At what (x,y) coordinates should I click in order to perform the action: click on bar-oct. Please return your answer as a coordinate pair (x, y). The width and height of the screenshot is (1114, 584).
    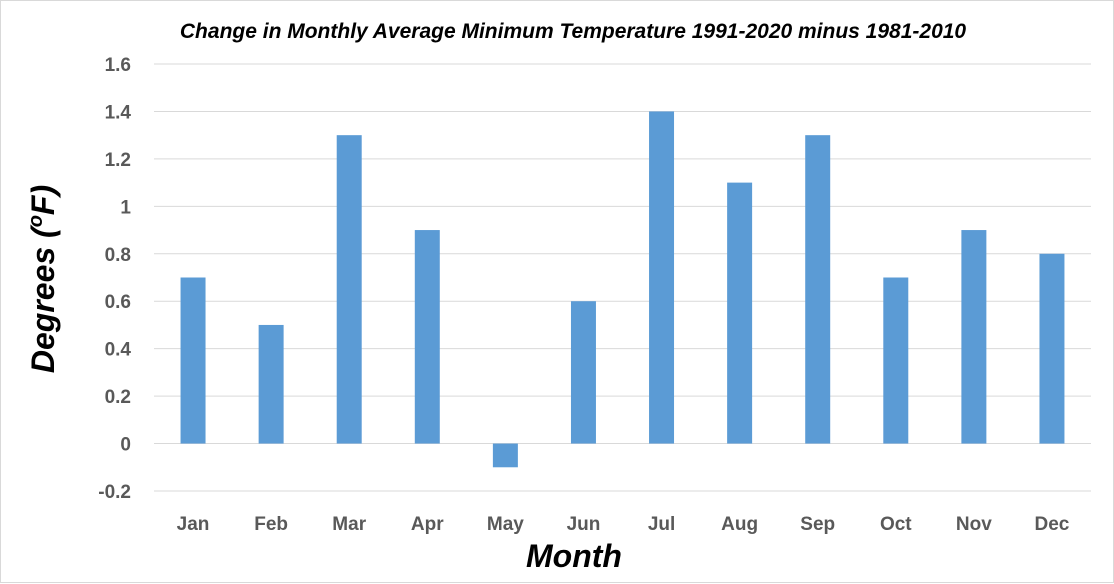
    Looking at the image, I should click on (896, 360).